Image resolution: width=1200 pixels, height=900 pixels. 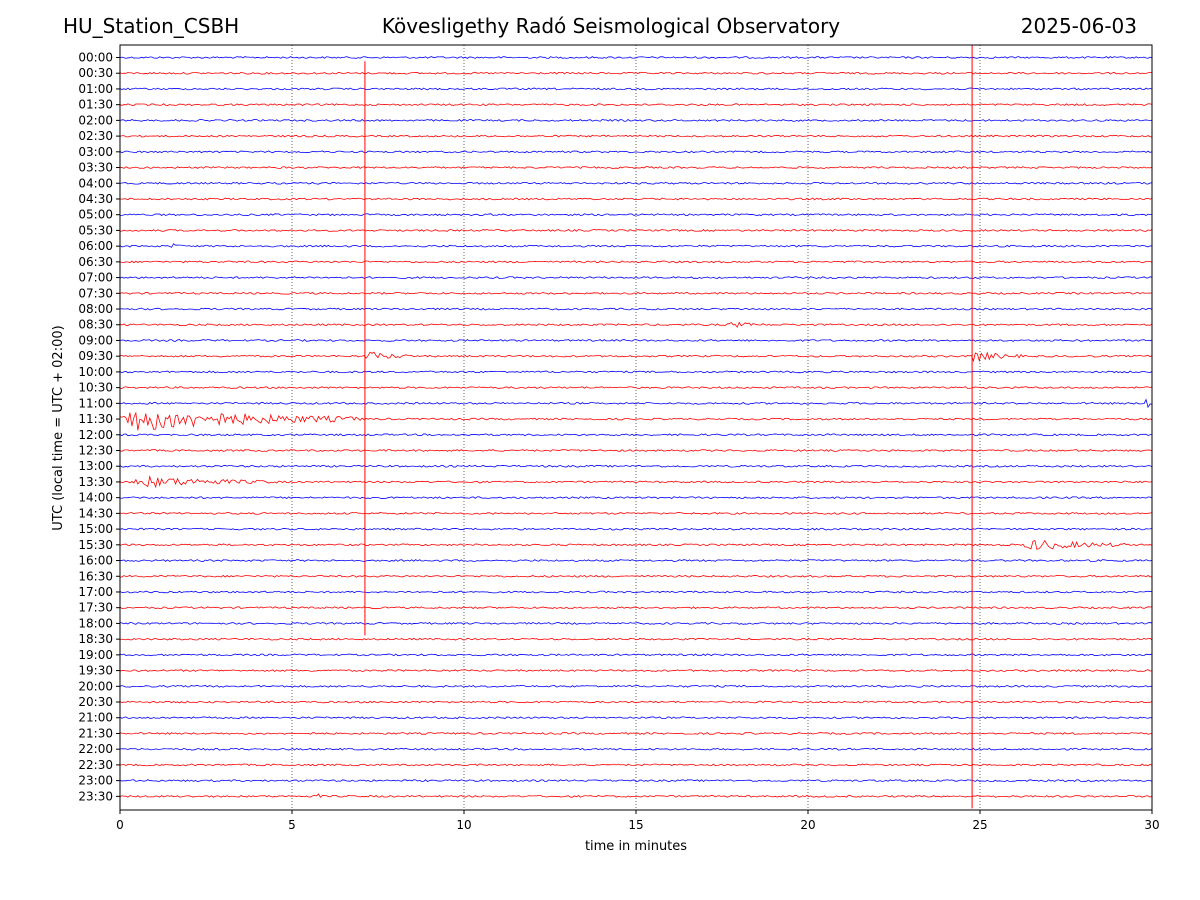 I want to click on y-tick-label: 03:00, so click(x=95, y=152).